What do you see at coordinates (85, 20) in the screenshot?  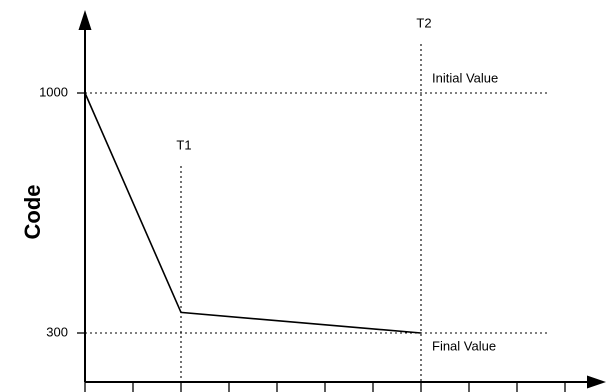 I see `y-axis-arrow` at bounding box center [85, 20].